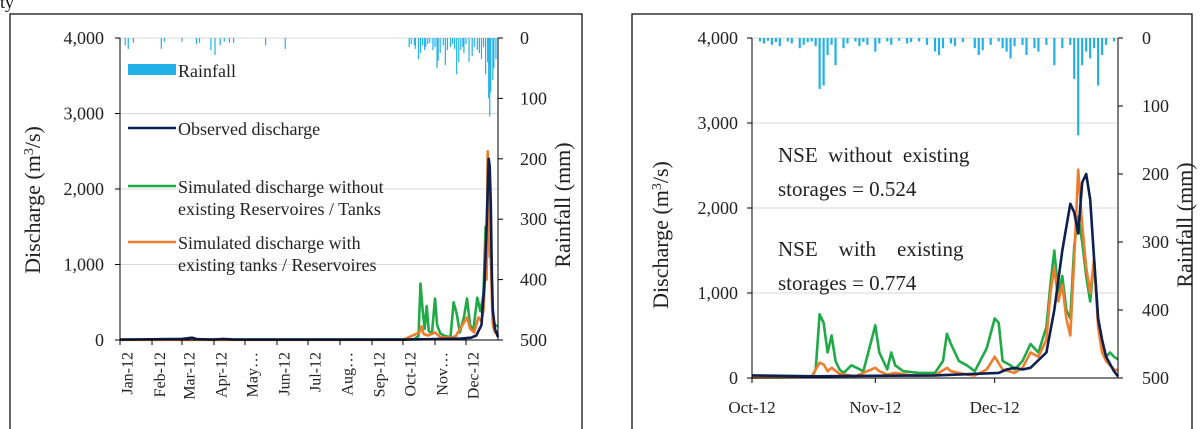 The image size is (1202, 429). I want to click on legend-rainfall-label: Rainfall, so click(207, 71).